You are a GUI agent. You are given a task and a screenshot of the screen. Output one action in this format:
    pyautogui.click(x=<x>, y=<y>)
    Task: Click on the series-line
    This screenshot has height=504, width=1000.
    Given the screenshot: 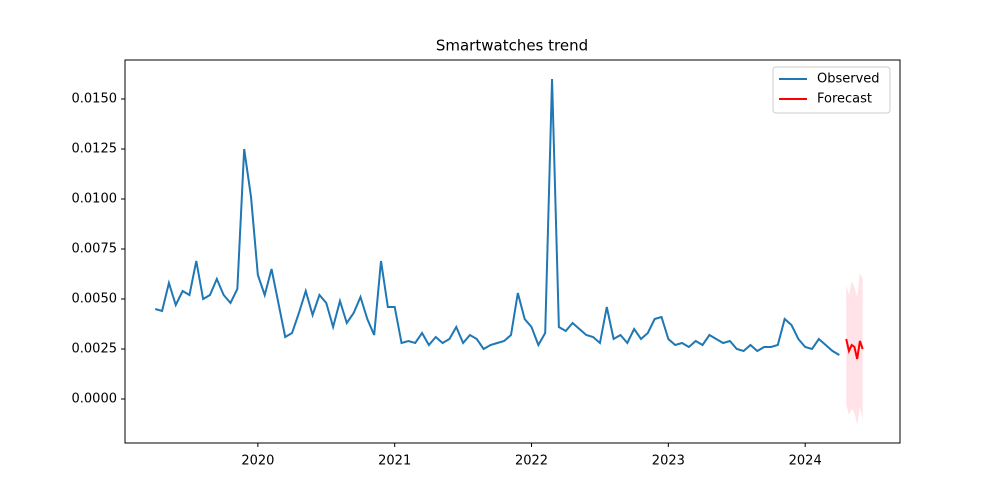 What is the action you would take?
    pyautogui.click(x=854, y=349)
    